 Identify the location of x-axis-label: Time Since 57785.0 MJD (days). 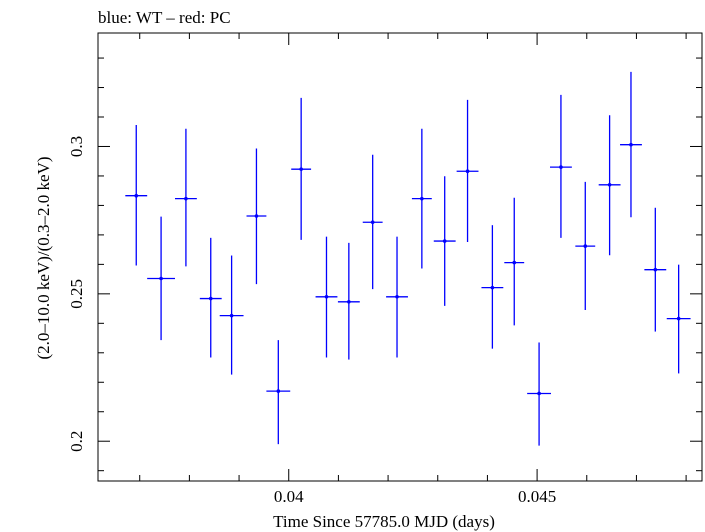
(384, 521).